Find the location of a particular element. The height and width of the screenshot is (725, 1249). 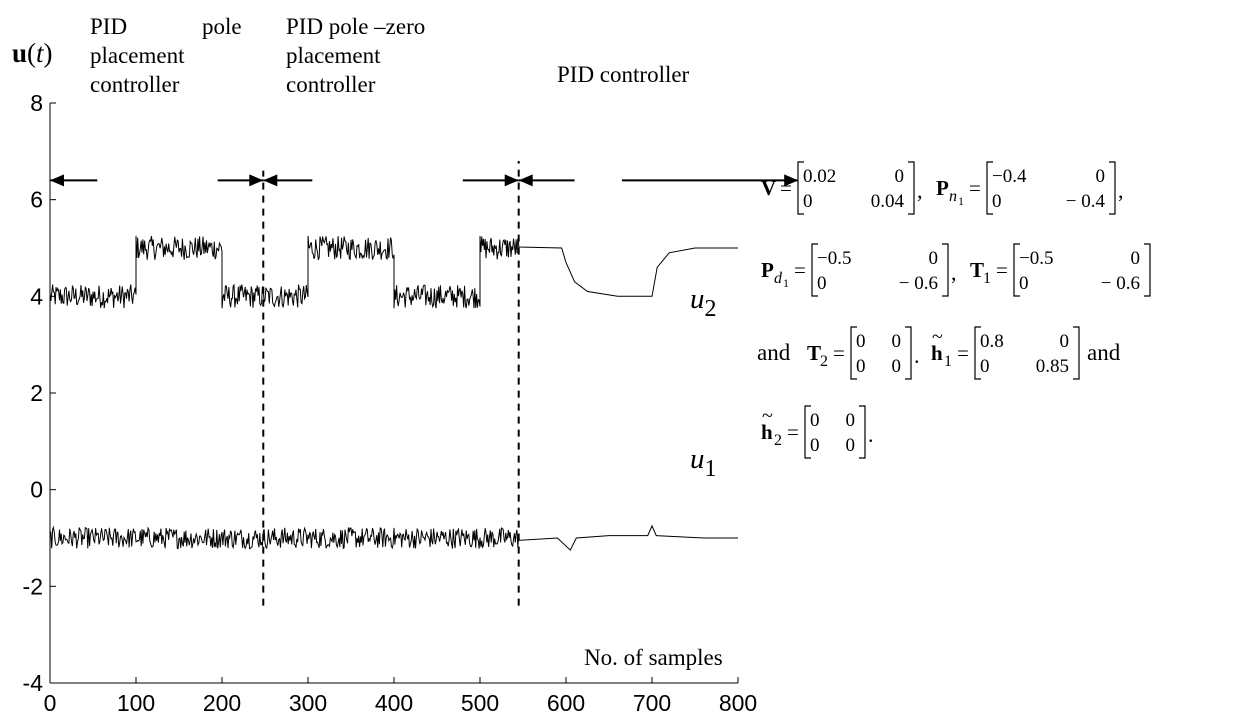

y-tick-label: -2 is located at coordinates (33, 586).